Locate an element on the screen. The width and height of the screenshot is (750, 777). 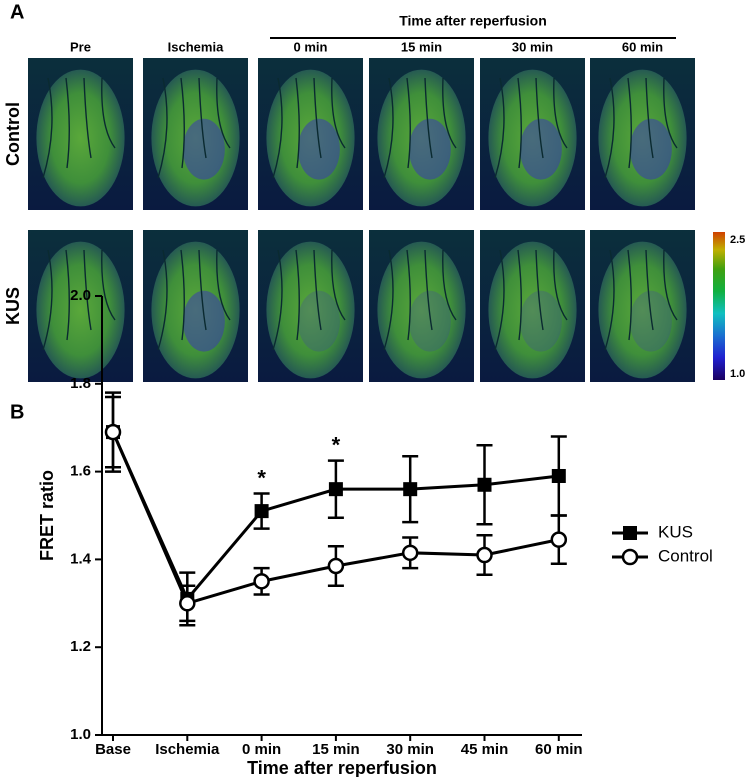
y-tick-label: 1.2 is located at coordinates (80, 646).